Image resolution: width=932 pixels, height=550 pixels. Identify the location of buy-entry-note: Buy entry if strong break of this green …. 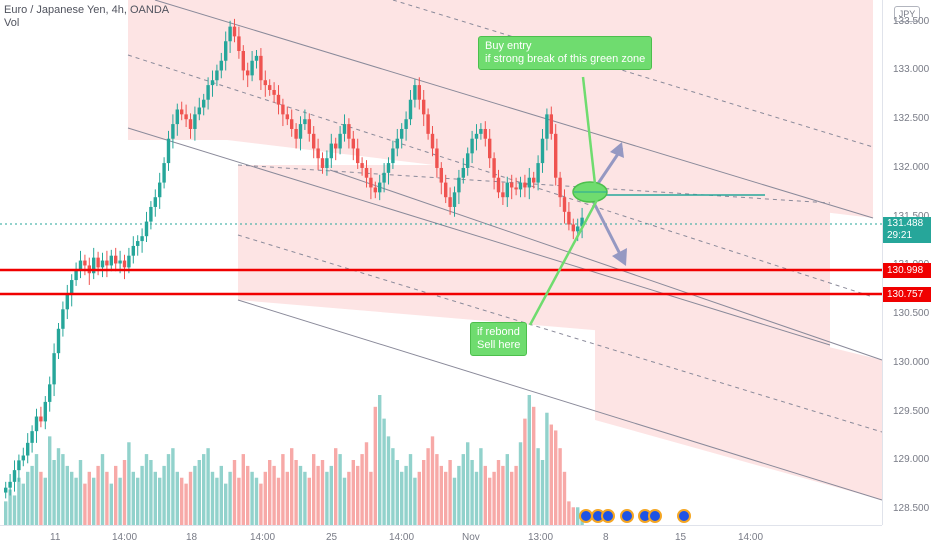
(565, 53).